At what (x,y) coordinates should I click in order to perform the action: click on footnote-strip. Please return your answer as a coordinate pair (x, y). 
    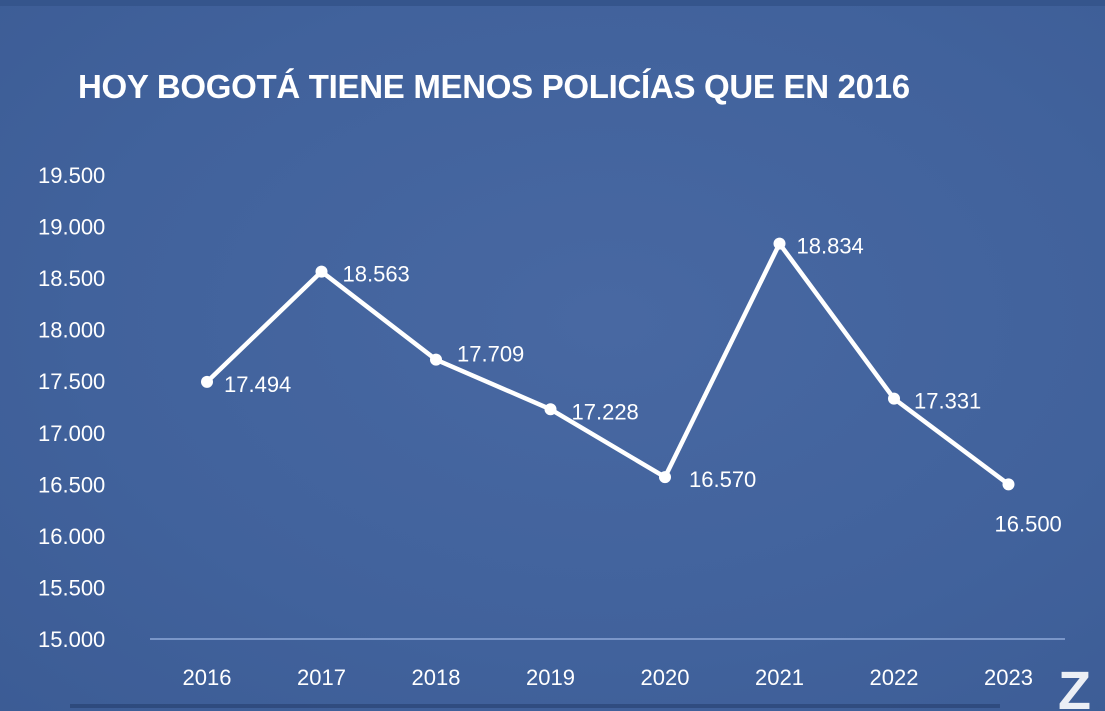
    Looking at the image, I should click on (535, 706).